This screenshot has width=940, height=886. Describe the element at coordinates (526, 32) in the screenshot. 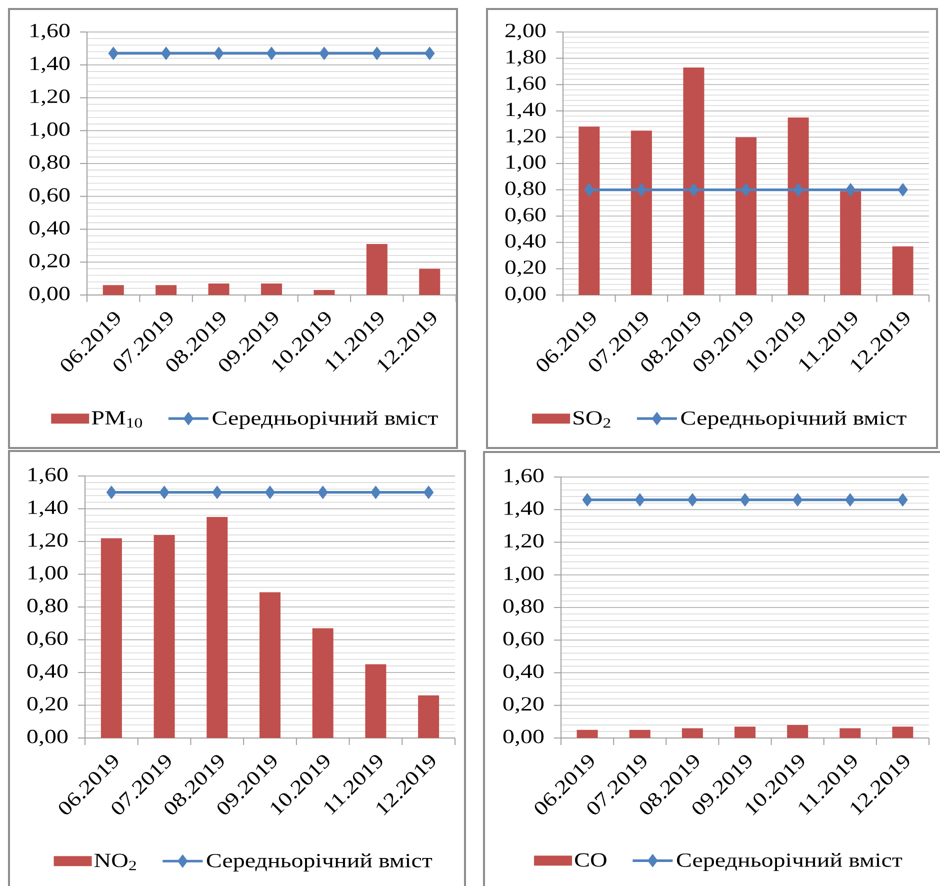

I see `y-tick-label: 2,00` at that location.